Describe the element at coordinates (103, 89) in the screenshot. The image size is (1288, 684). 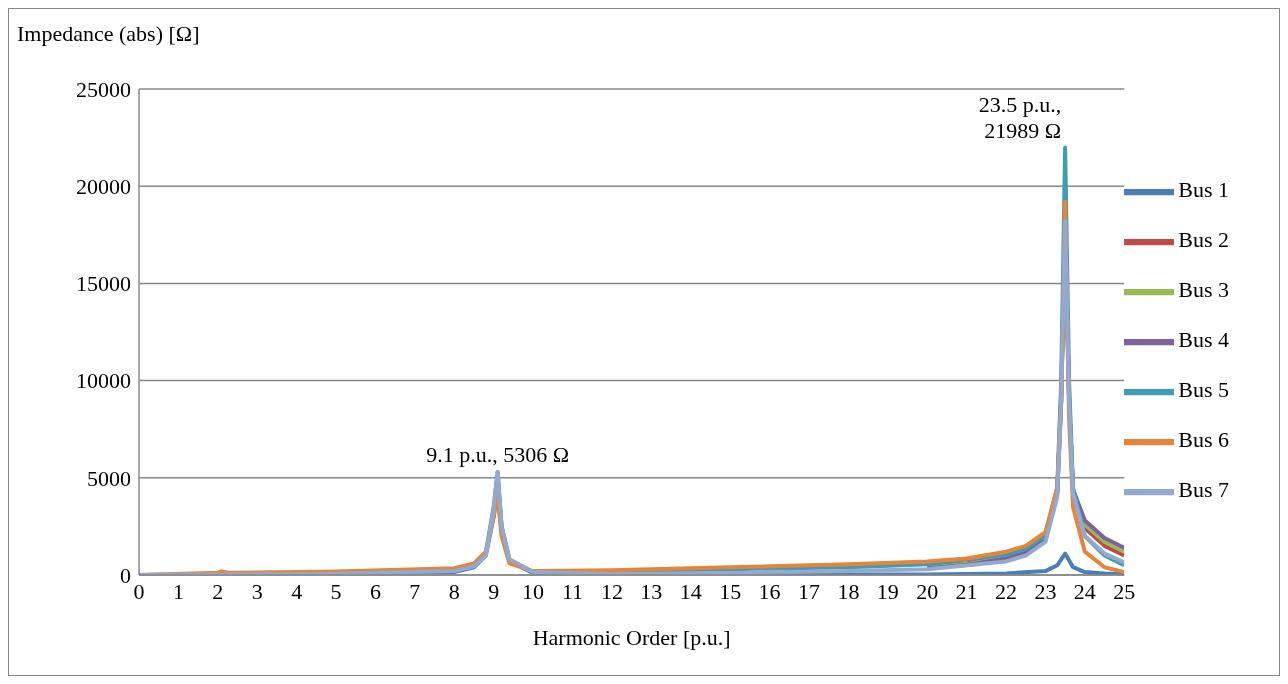
I see `y-tick-label: 25000` at that location.